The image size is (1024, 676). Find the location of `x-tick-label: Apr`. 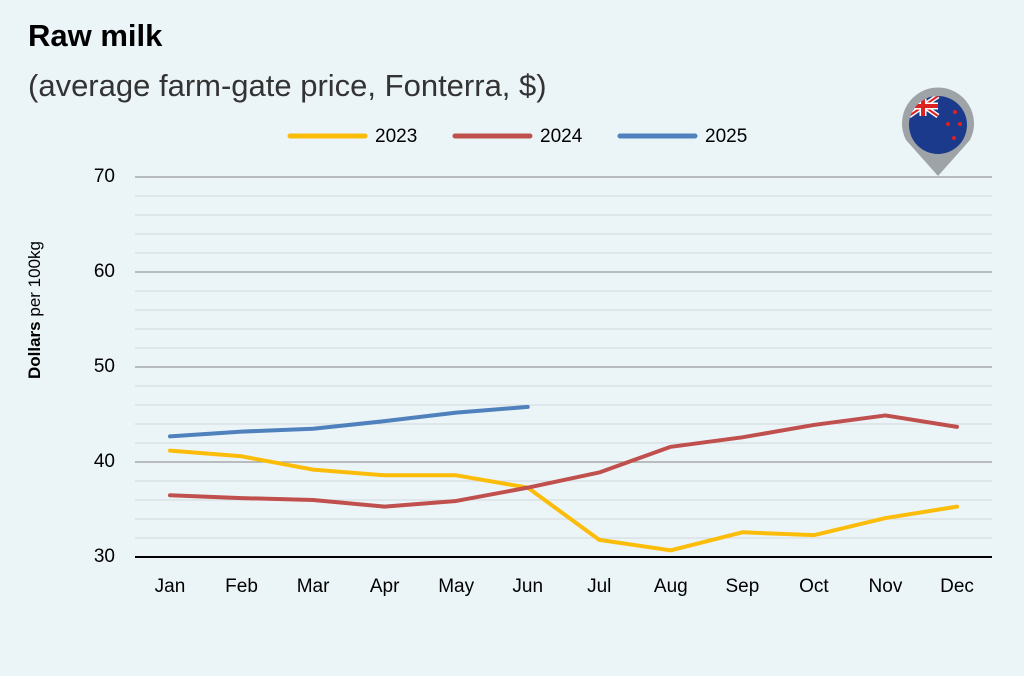

x-tick-label: Apr is located at coordinates (385, 586).